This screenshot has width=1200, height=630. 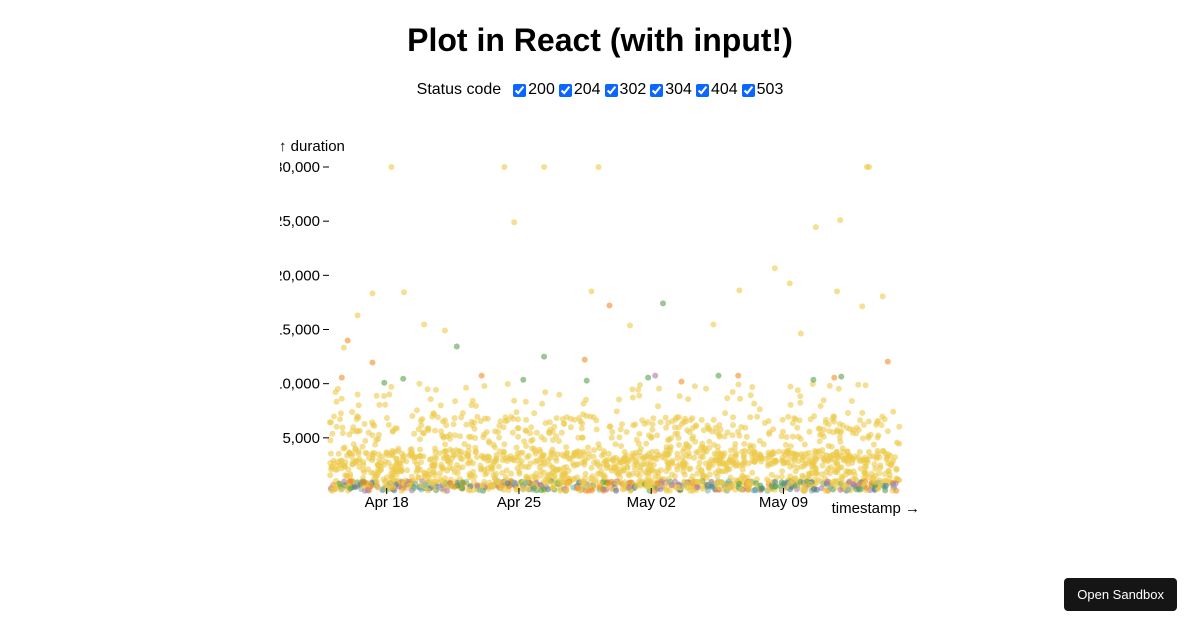 What do you see at coordinates (762, 90) in the screenshot?
I see `filter-option-503: 503` at bounding box center [762, 90].